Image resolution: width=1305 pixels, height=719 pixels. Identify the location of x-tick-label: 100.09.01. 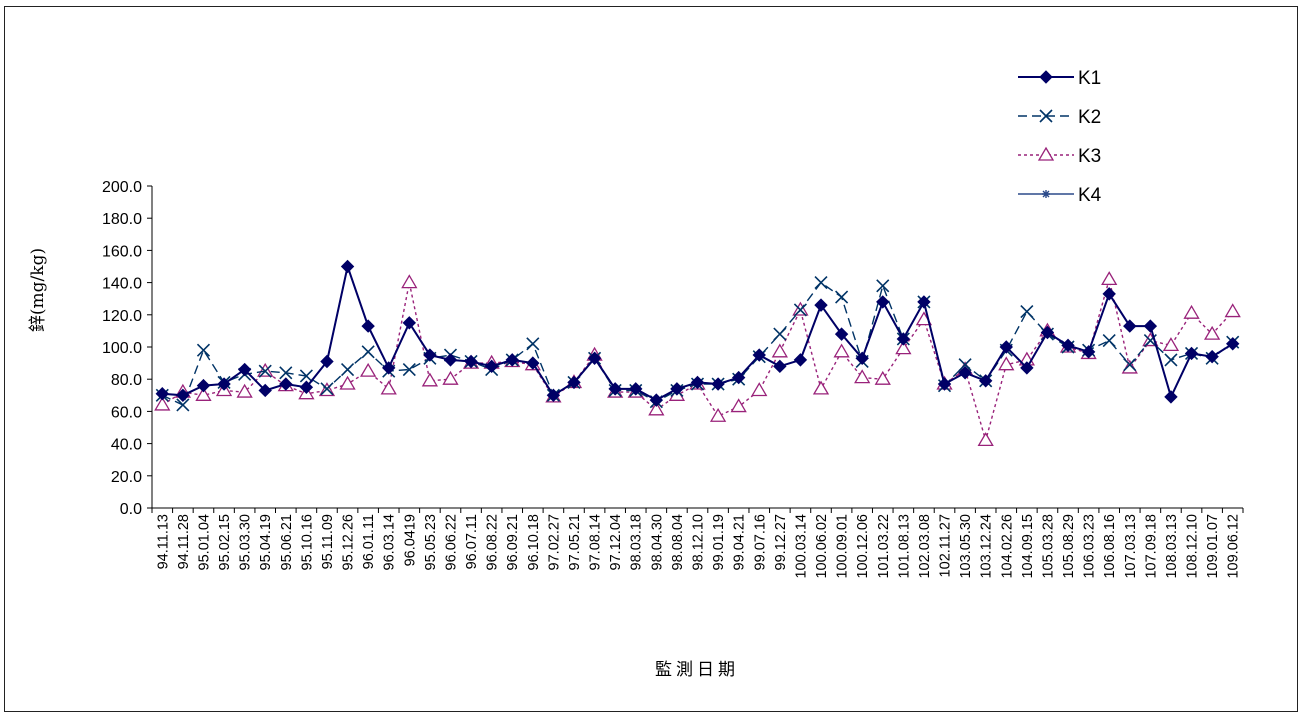
(843, 546).